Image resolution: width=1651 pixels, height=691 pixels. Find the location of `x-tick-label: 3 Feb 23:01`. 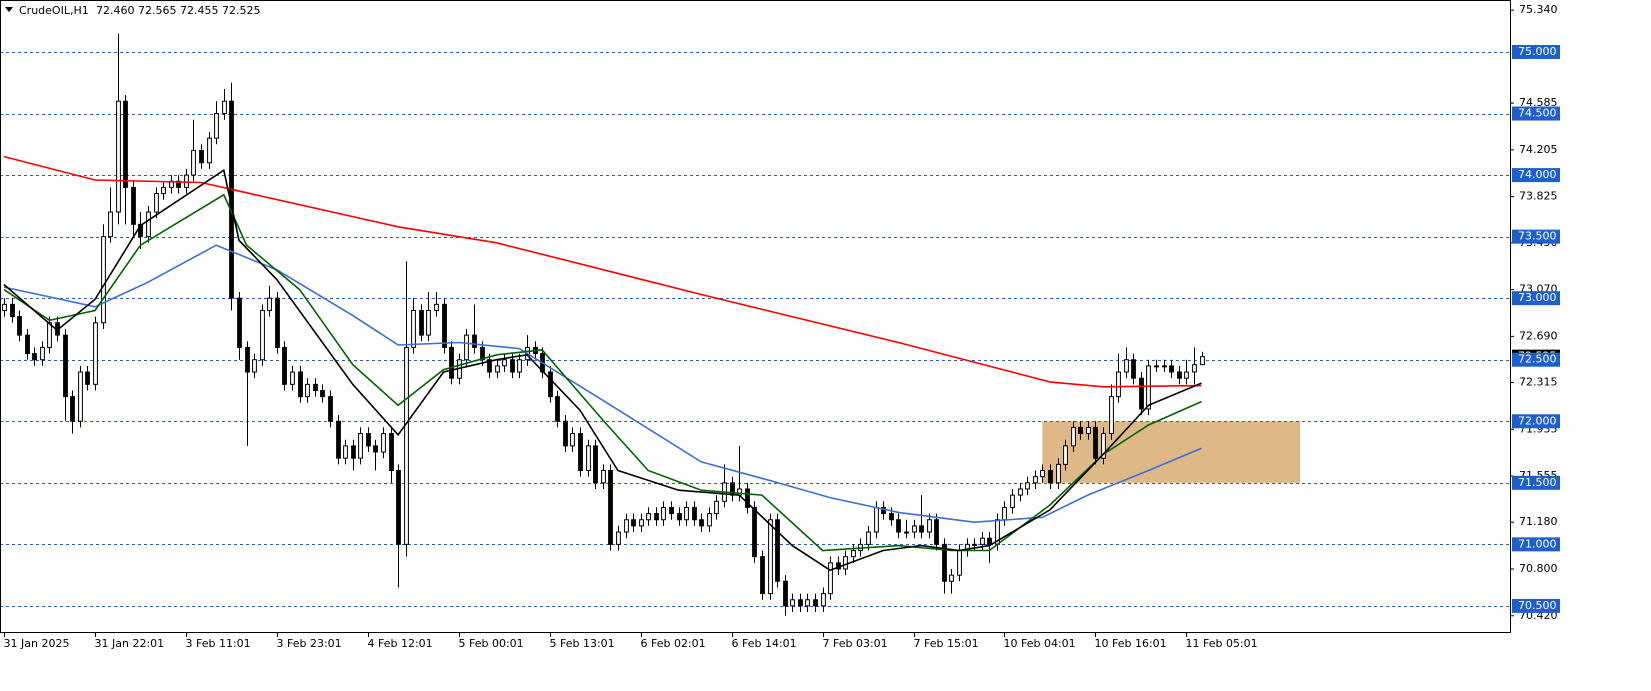

x-tick-label: 3 Feb 23:01 is located at coordinates (309, 643).